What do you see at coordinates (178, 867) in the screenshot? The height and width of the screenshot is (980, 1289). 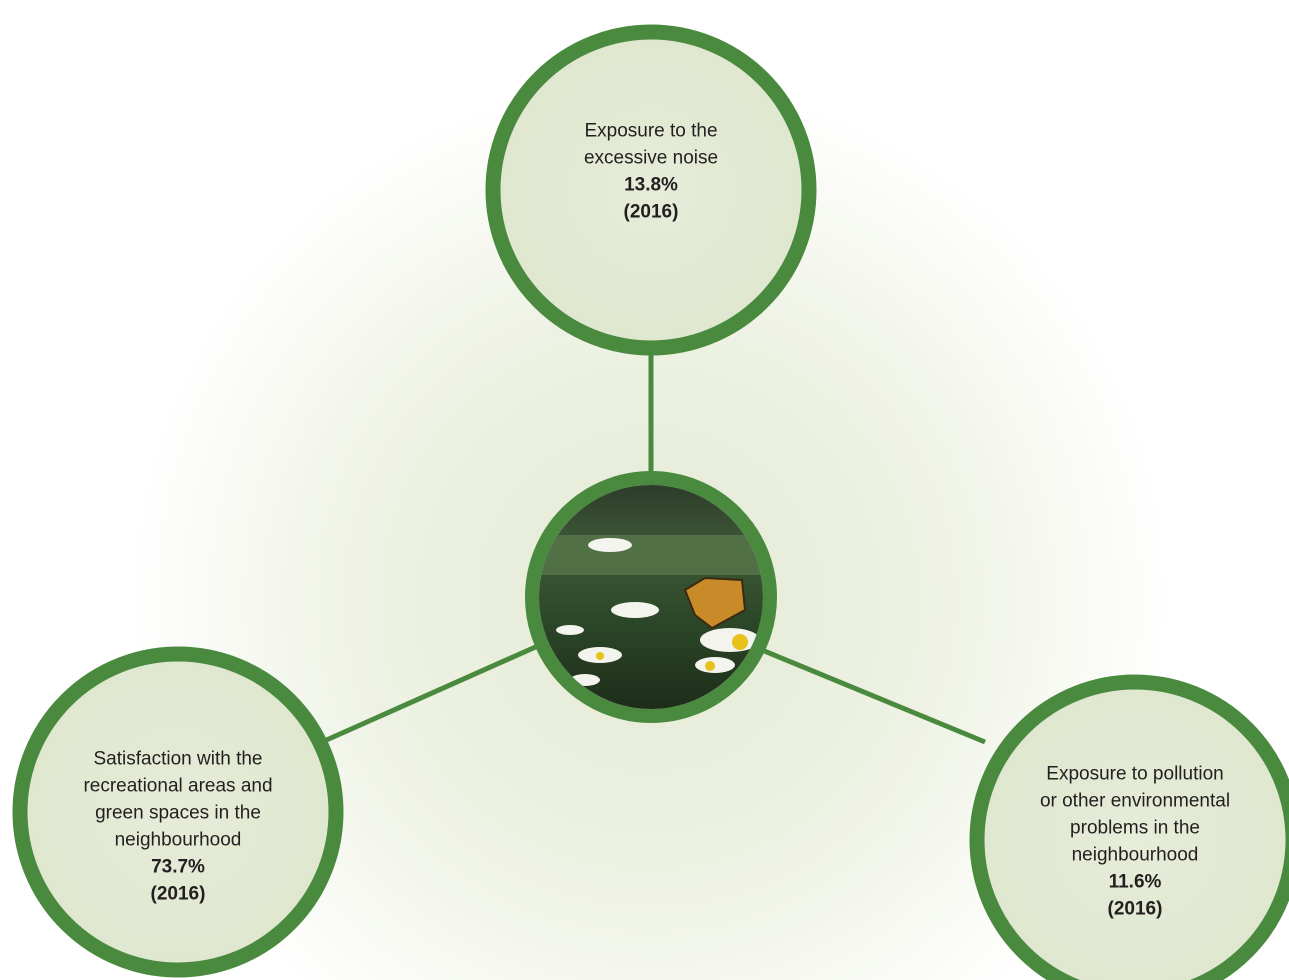 I see `node-value: 73.7%` at bounding box center [178, 867].